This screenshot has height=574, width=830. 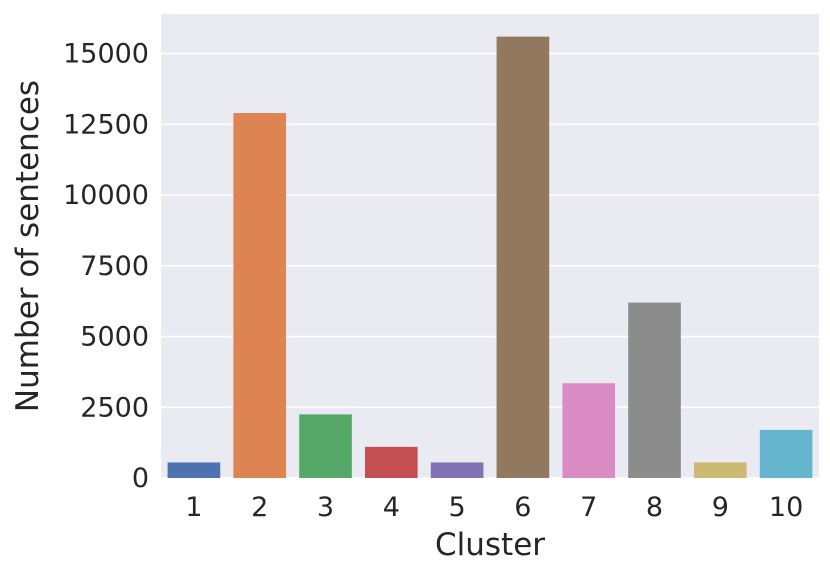 What do you see at coordinates (140, 478) in the screenshot?
I see `y-tick-label: 0` at bounding box center [140, 478].